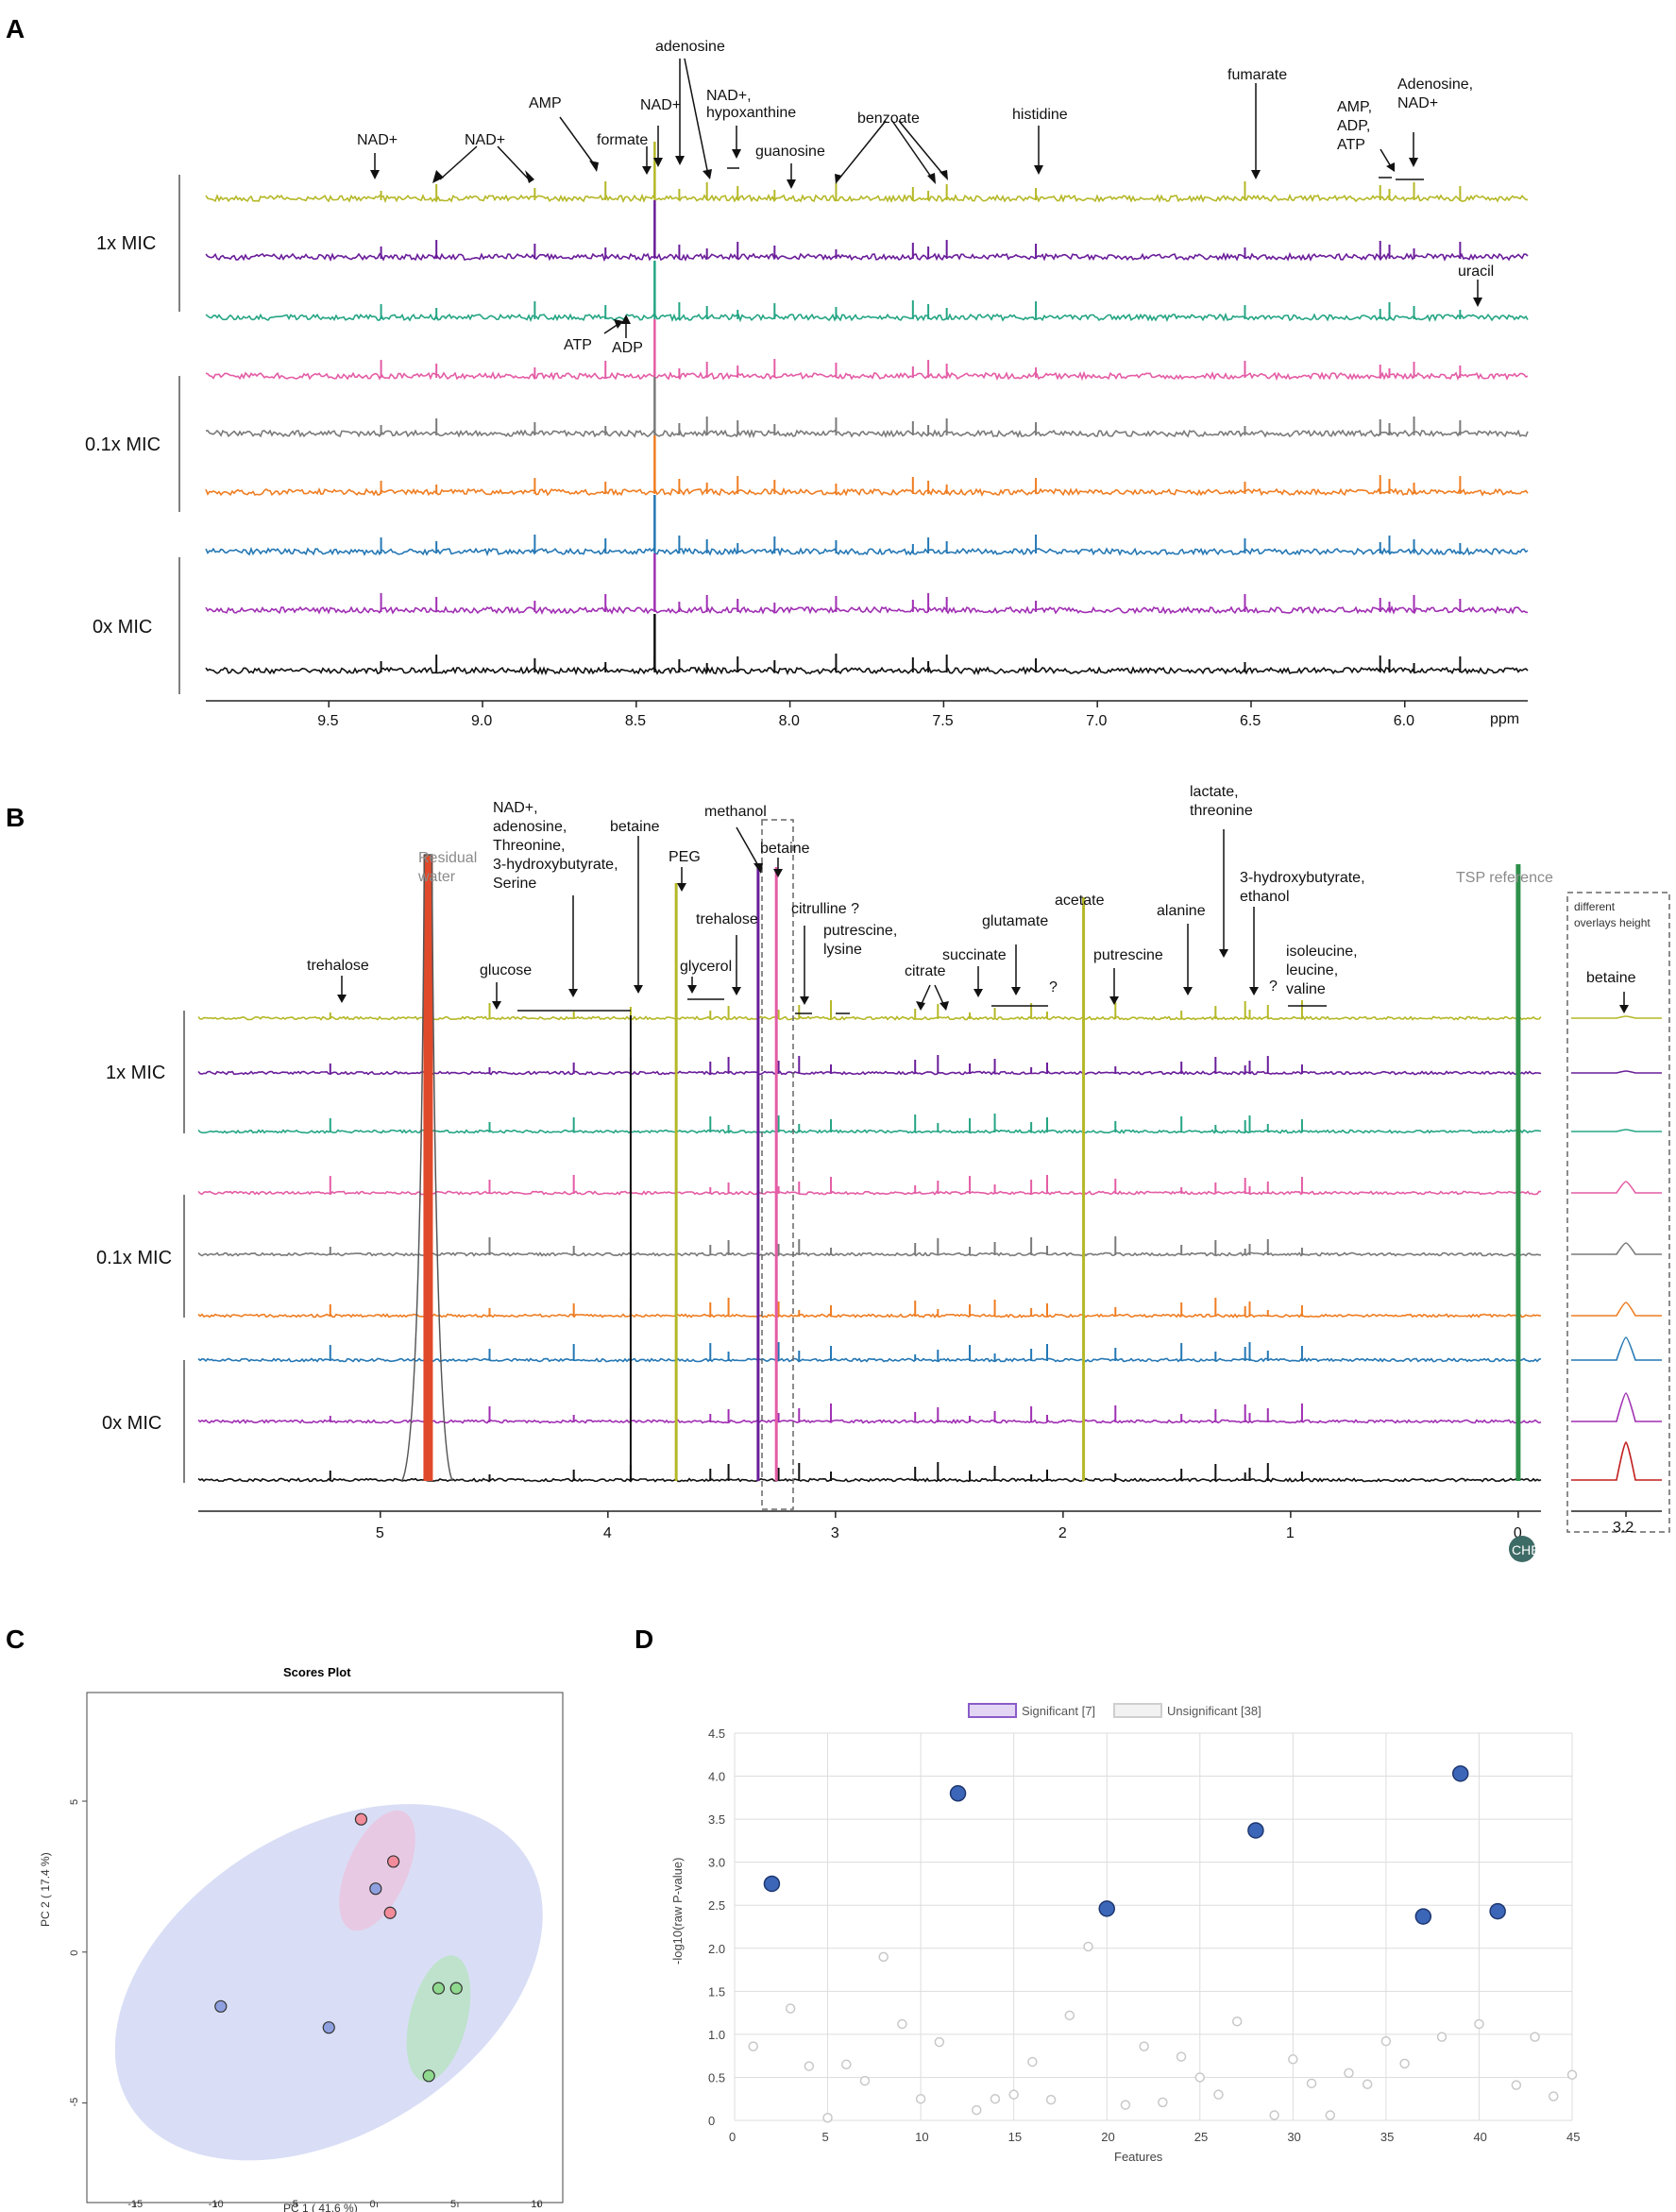 This screenshot has height=2212, width=1676. What do you see at coordinates (123, 444) in the screenshot?
I see `group-label: 0.1x MIC` at bounding box center [123, 444].